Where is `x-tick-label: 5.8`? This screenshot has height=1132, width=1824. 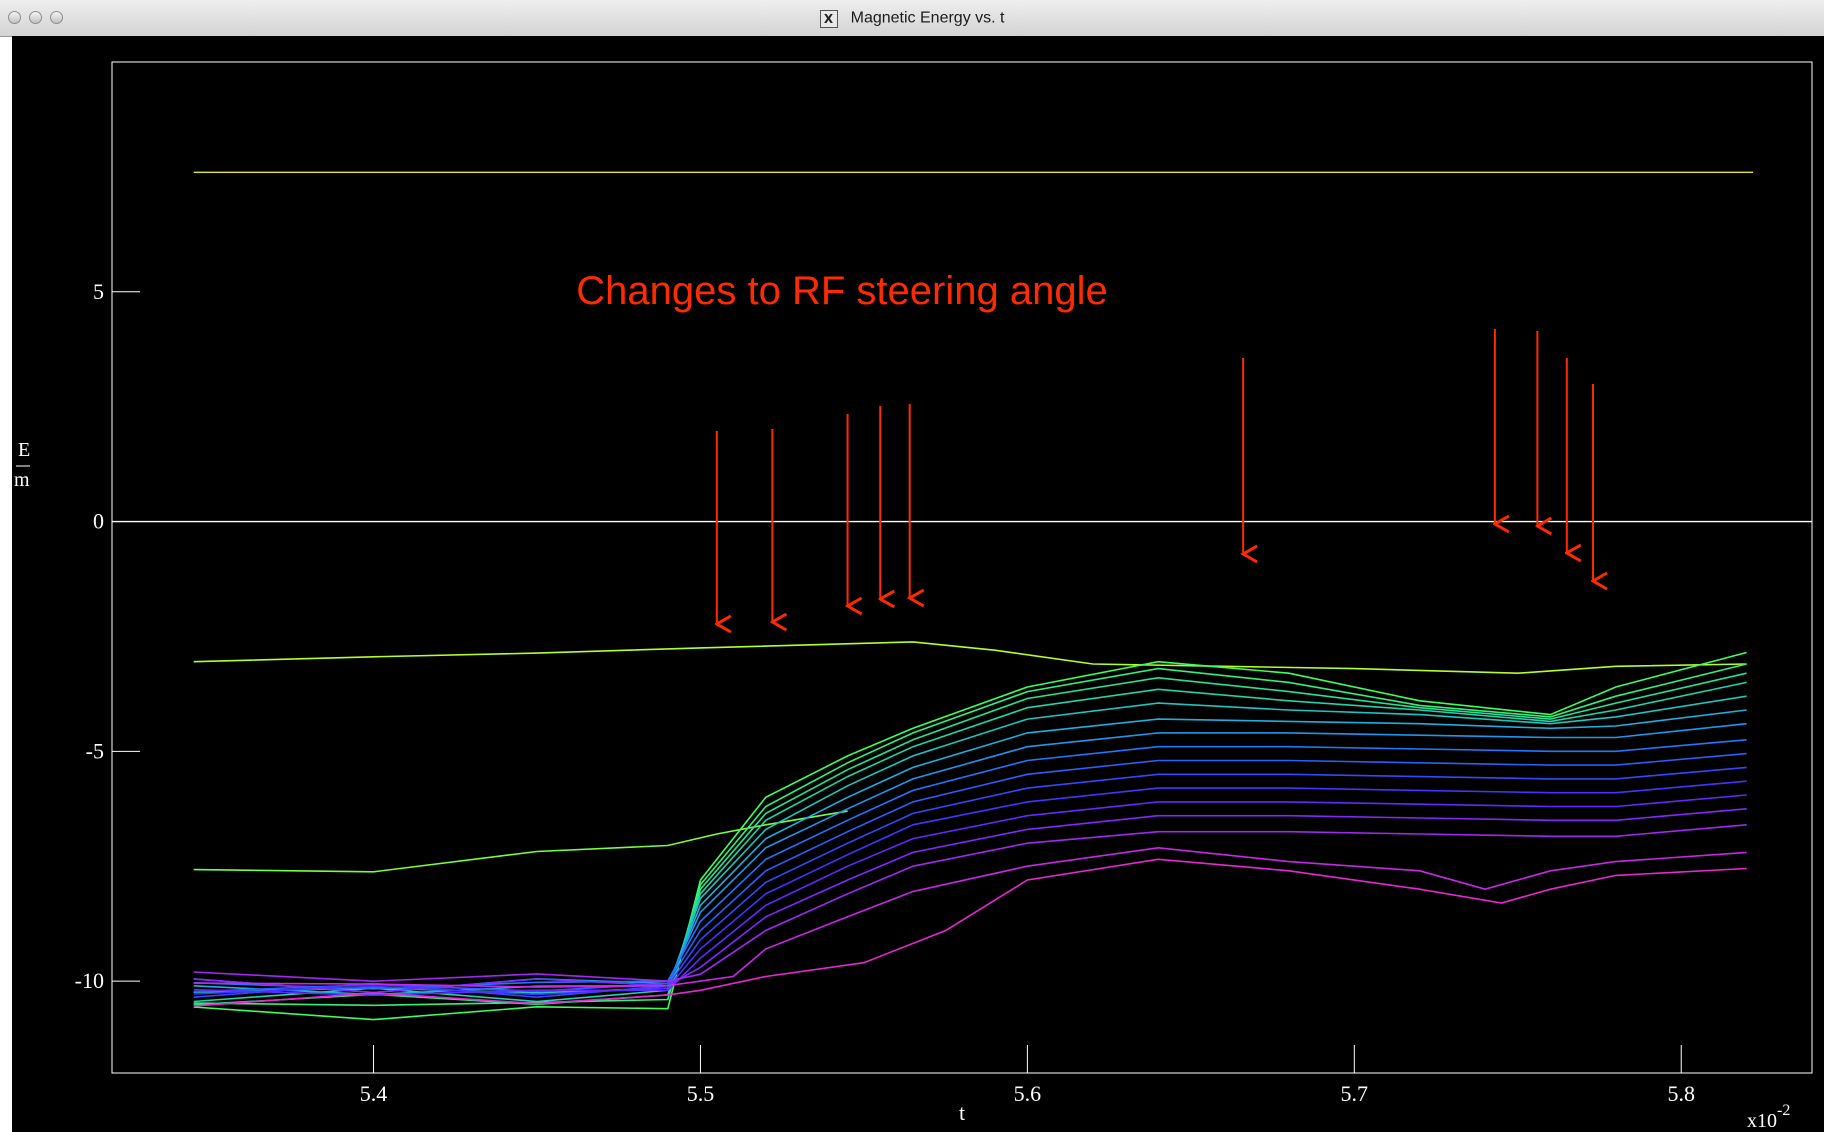 x-tick-label: 5.8 is located at coordinates (1681, 1093).